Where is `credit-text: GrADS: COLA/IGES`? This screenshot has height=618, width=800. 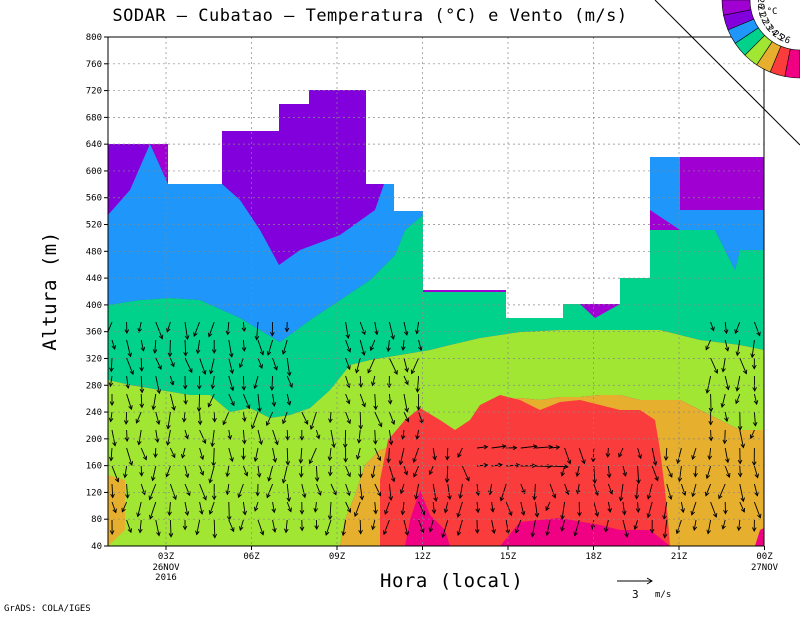
credit-text: GrADS: COLA/IGES is located at coordinates (47, 609).